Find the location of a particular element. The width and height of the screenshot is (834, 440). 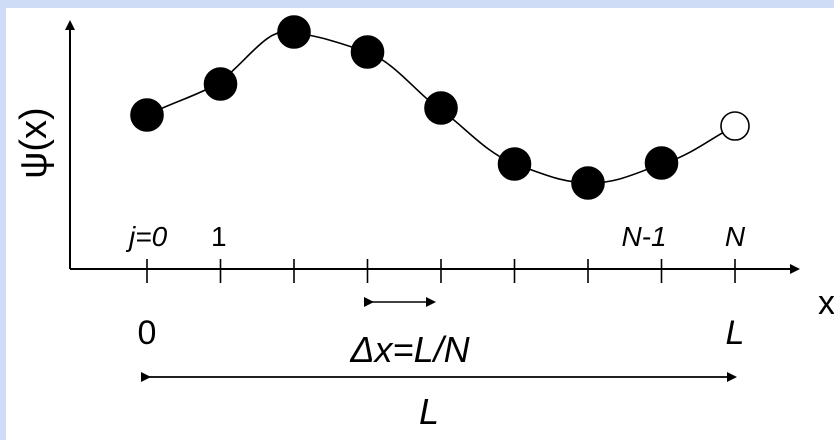

index-label-first: j=0 is located at coordinates (146, 236).